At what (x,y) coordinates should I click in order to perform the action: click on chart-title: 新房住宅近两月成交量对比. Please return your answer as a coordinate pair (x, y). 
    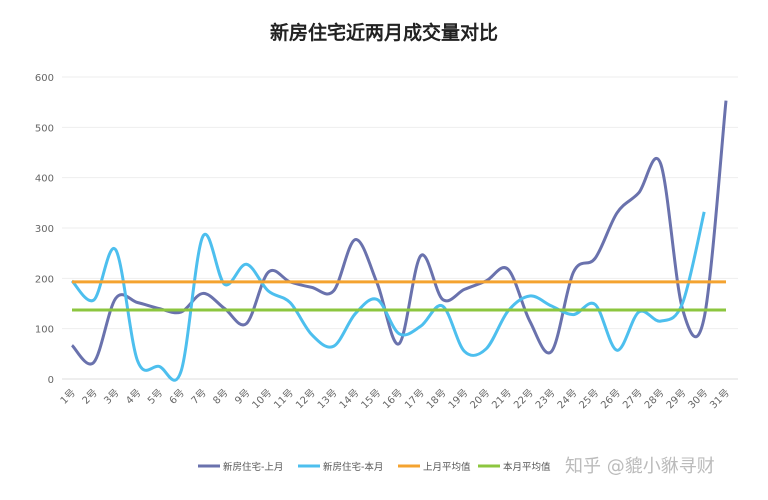
    Looking at the image, I should click on (383, 33).